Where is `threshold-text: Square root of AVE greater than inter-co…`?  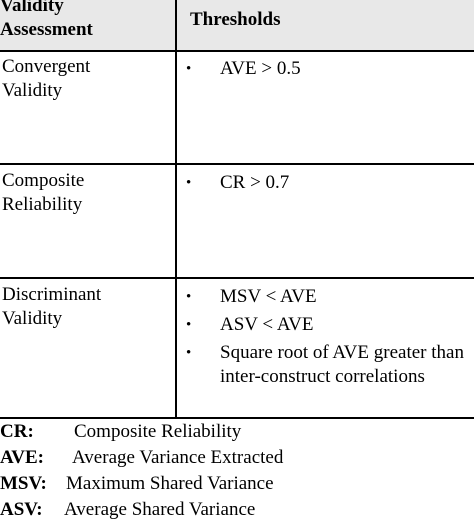 threshold-text: Square root of AVE greater than inter-co… is located at coordinates (344, 364).